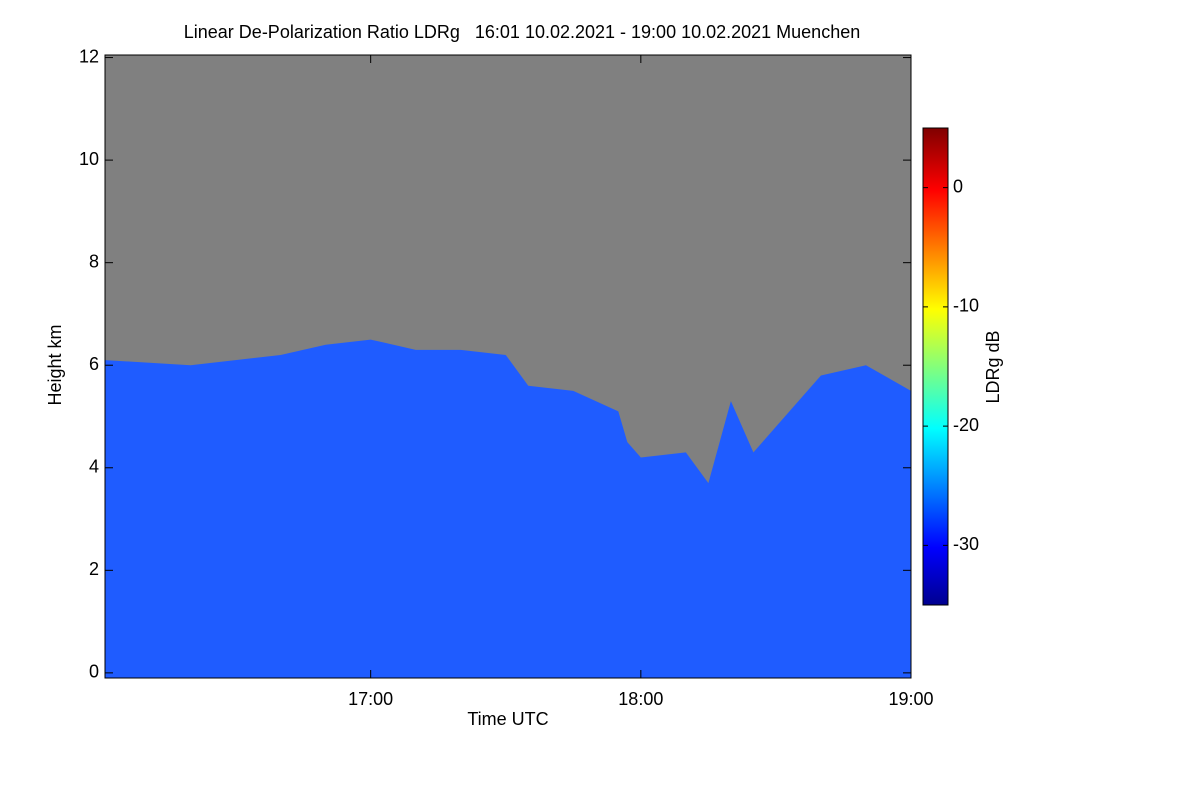 The height and width of the screenshot is (800, 1200). I want to click on colorbar-tick-label: 0, so click(958, 186).